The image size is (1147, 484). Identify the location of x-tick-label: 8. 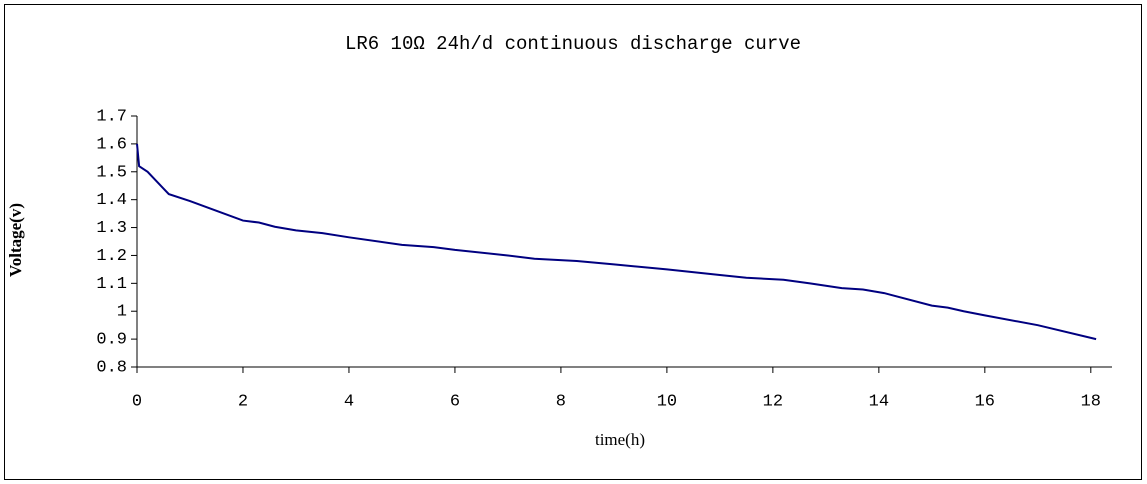
(561, 401).